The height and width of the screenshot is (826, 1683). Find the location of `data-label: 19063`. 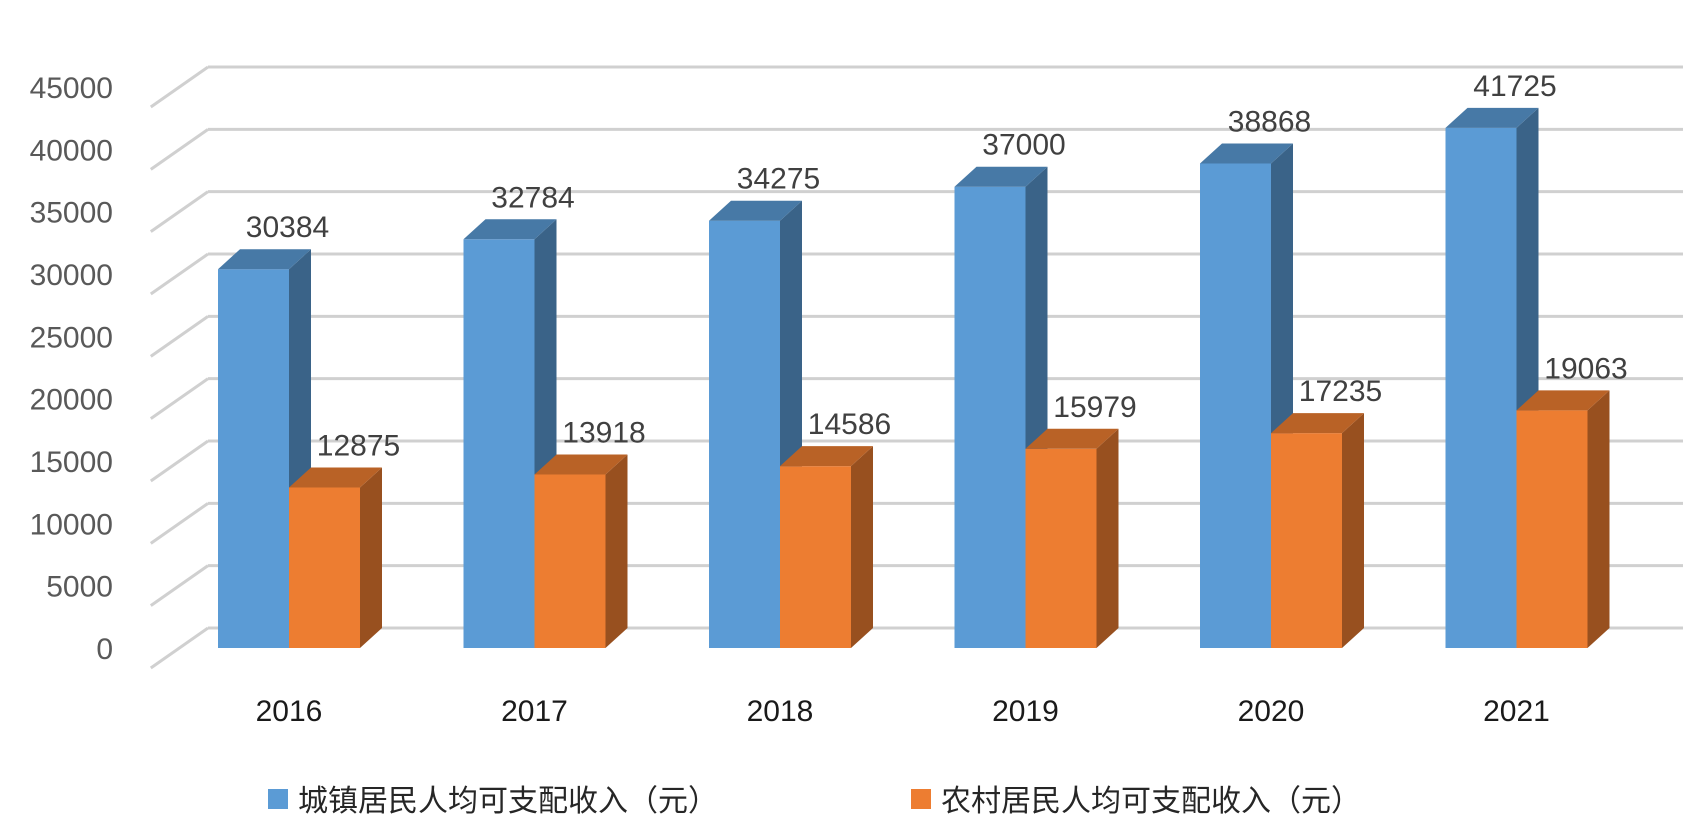

data-label: 19063 is located at coordinates (1585, 368).